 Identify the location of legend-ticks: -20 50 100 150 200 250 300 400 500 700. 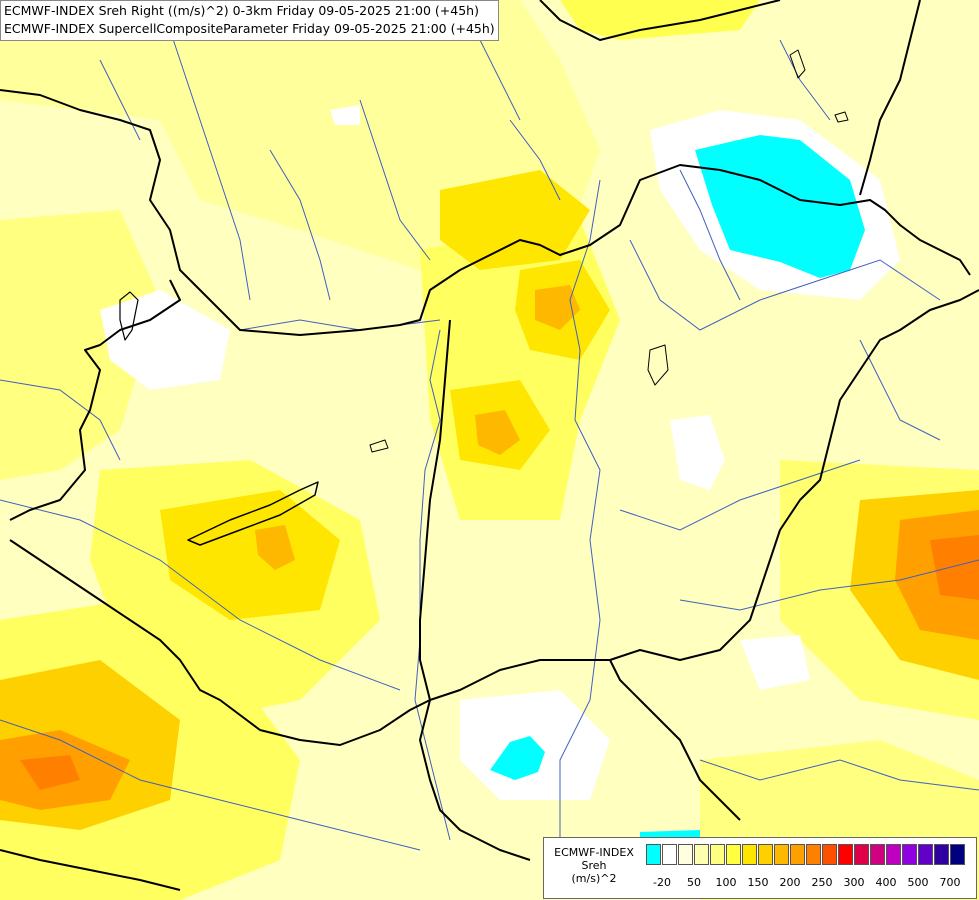
(809, 883).